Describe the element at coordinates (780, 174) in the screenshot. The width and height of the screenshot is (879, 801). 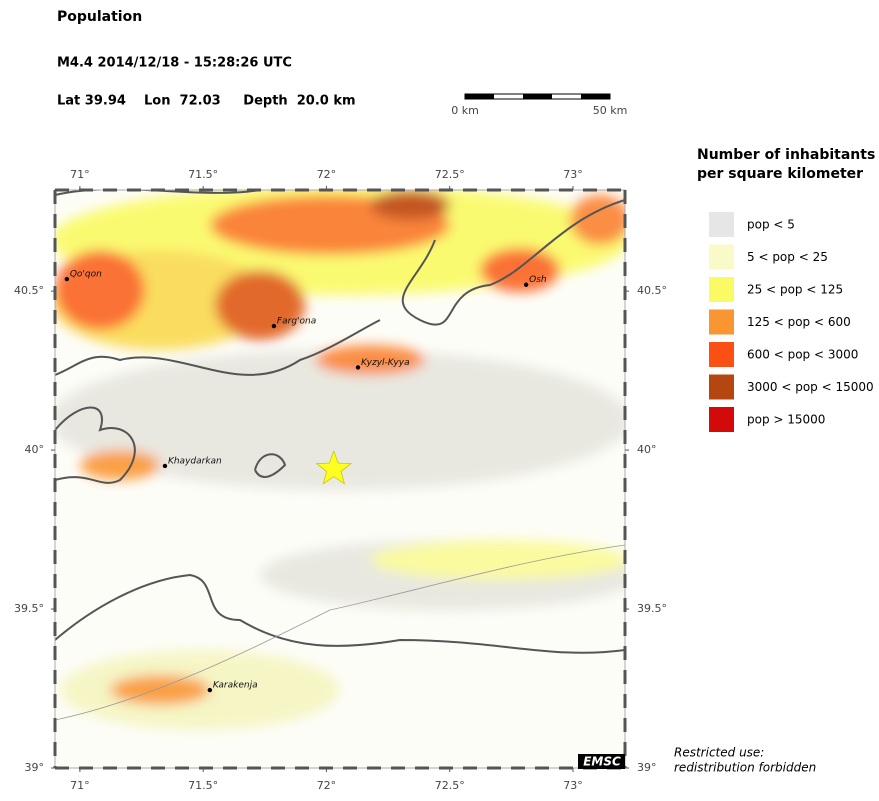
I see `legend-title: per square kilometer` at that location.